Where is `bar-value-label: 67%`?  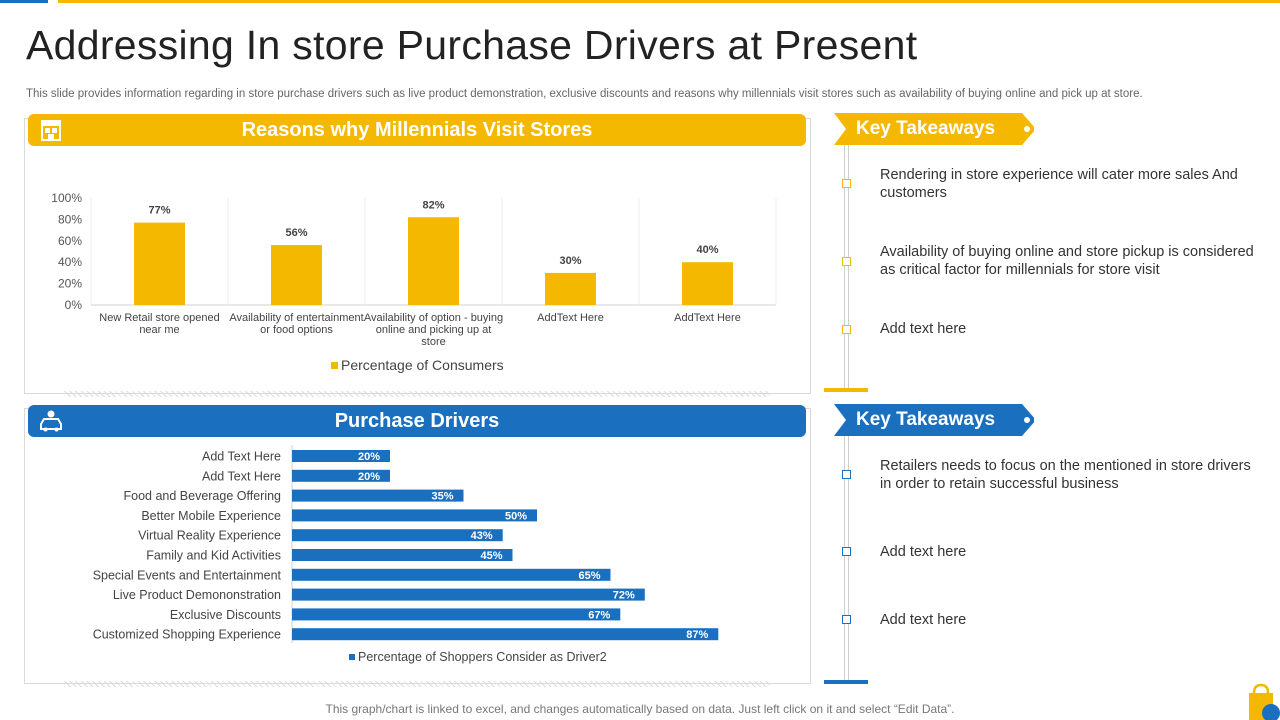 bar-value-label: 67% is located at coordinates (599, 615).